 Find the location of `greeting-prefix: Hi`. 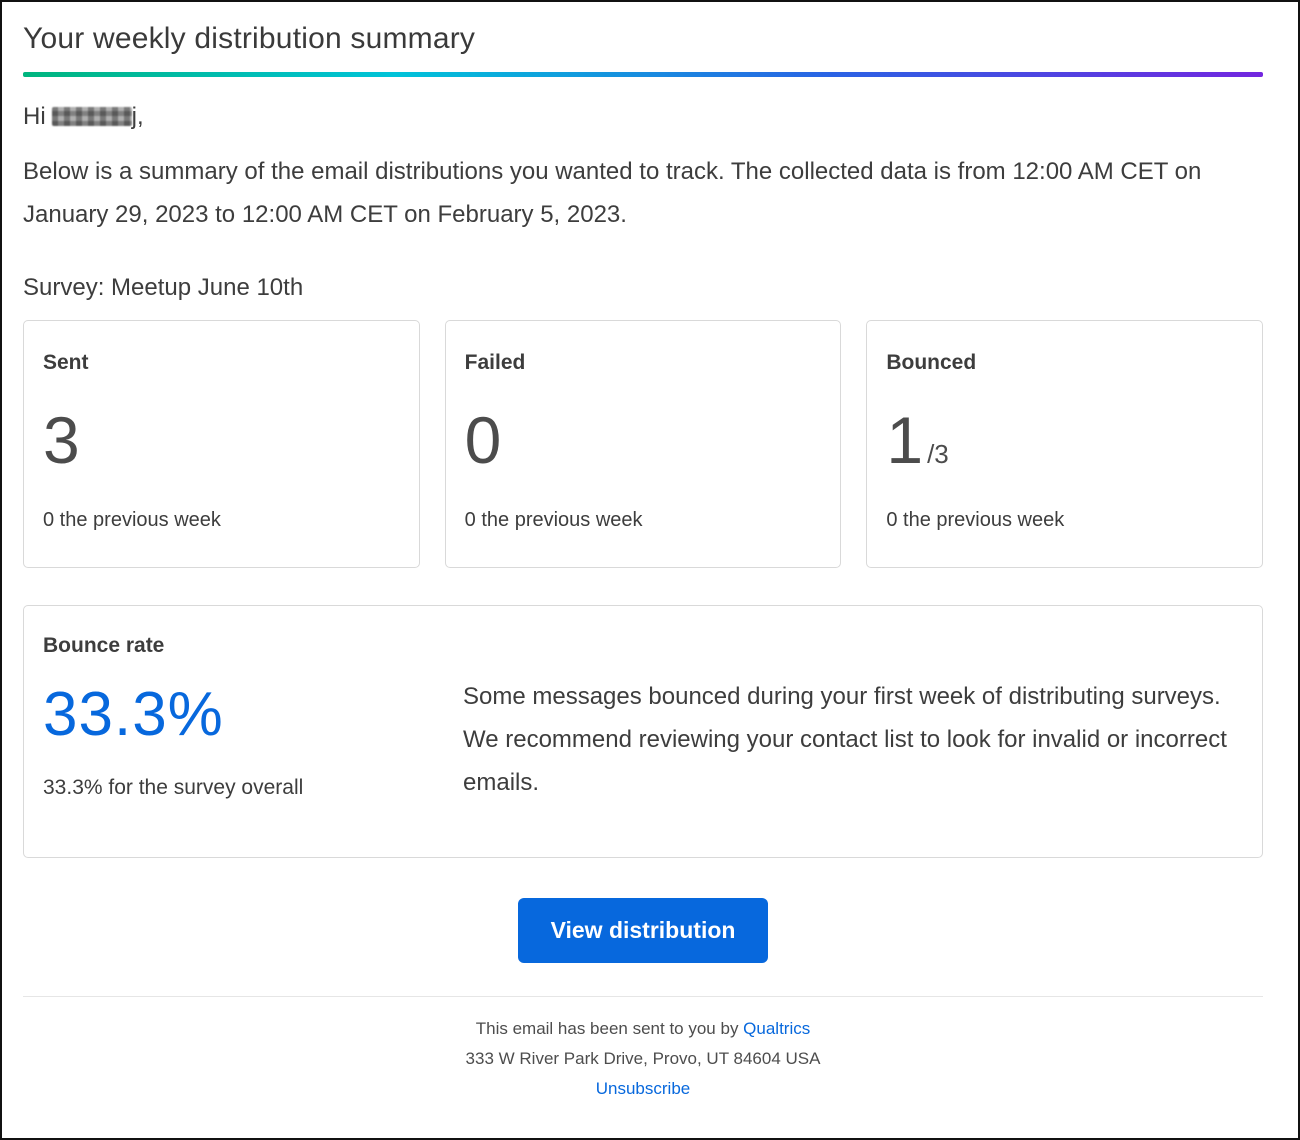

greeting-prefix: Hi is located at coordinates (34, 116).